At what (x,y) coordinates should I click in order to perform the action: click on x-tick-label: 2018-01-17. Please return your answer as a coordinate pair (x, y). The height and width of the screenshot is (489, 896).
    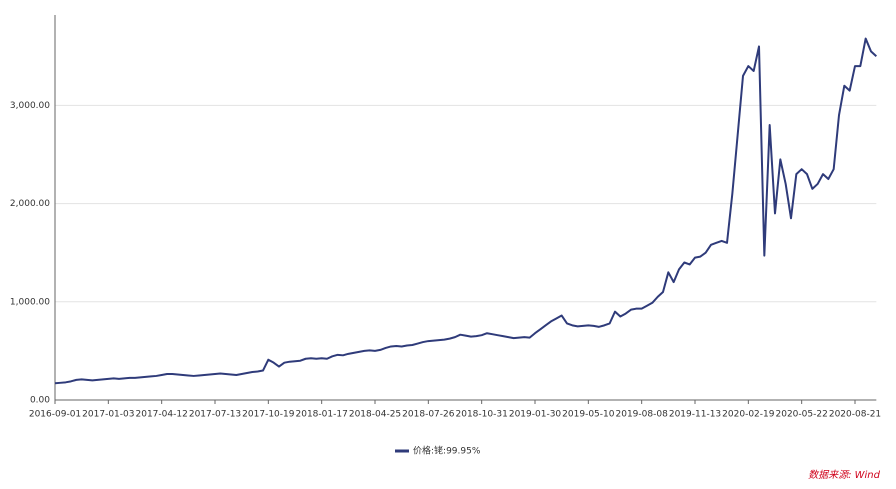
    Looking at the image, I should click on (322, 415).